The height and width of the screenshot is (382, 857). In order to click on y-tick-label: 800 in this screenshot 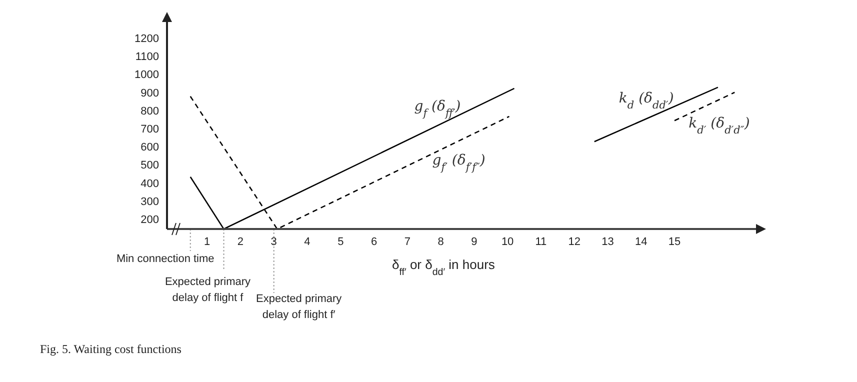, I will do `click(149, 111)`.